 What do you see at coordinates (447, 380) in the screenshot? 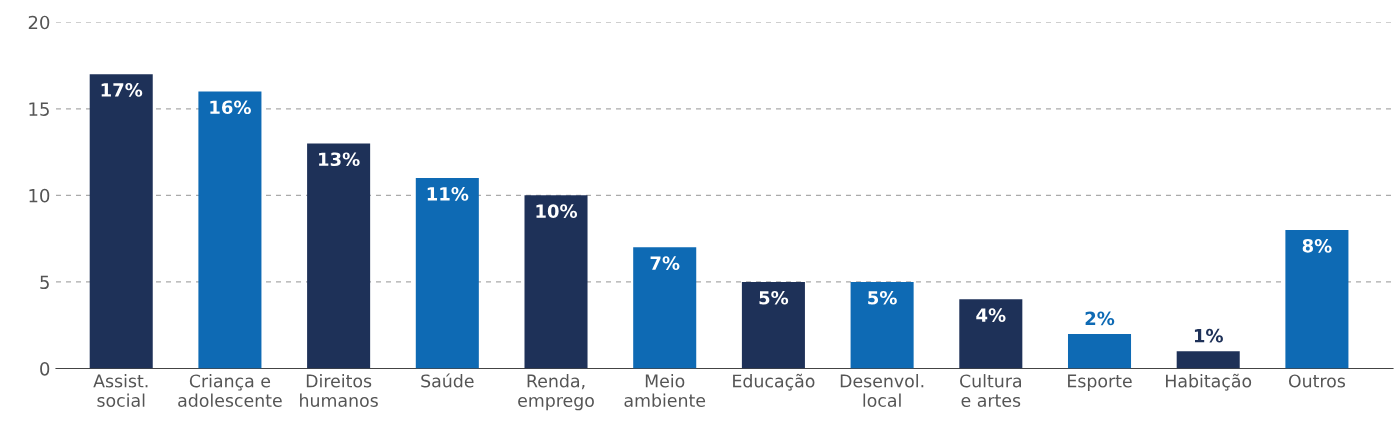
I see `x-tick-label: Saúde` at bounding box center [447, 380].